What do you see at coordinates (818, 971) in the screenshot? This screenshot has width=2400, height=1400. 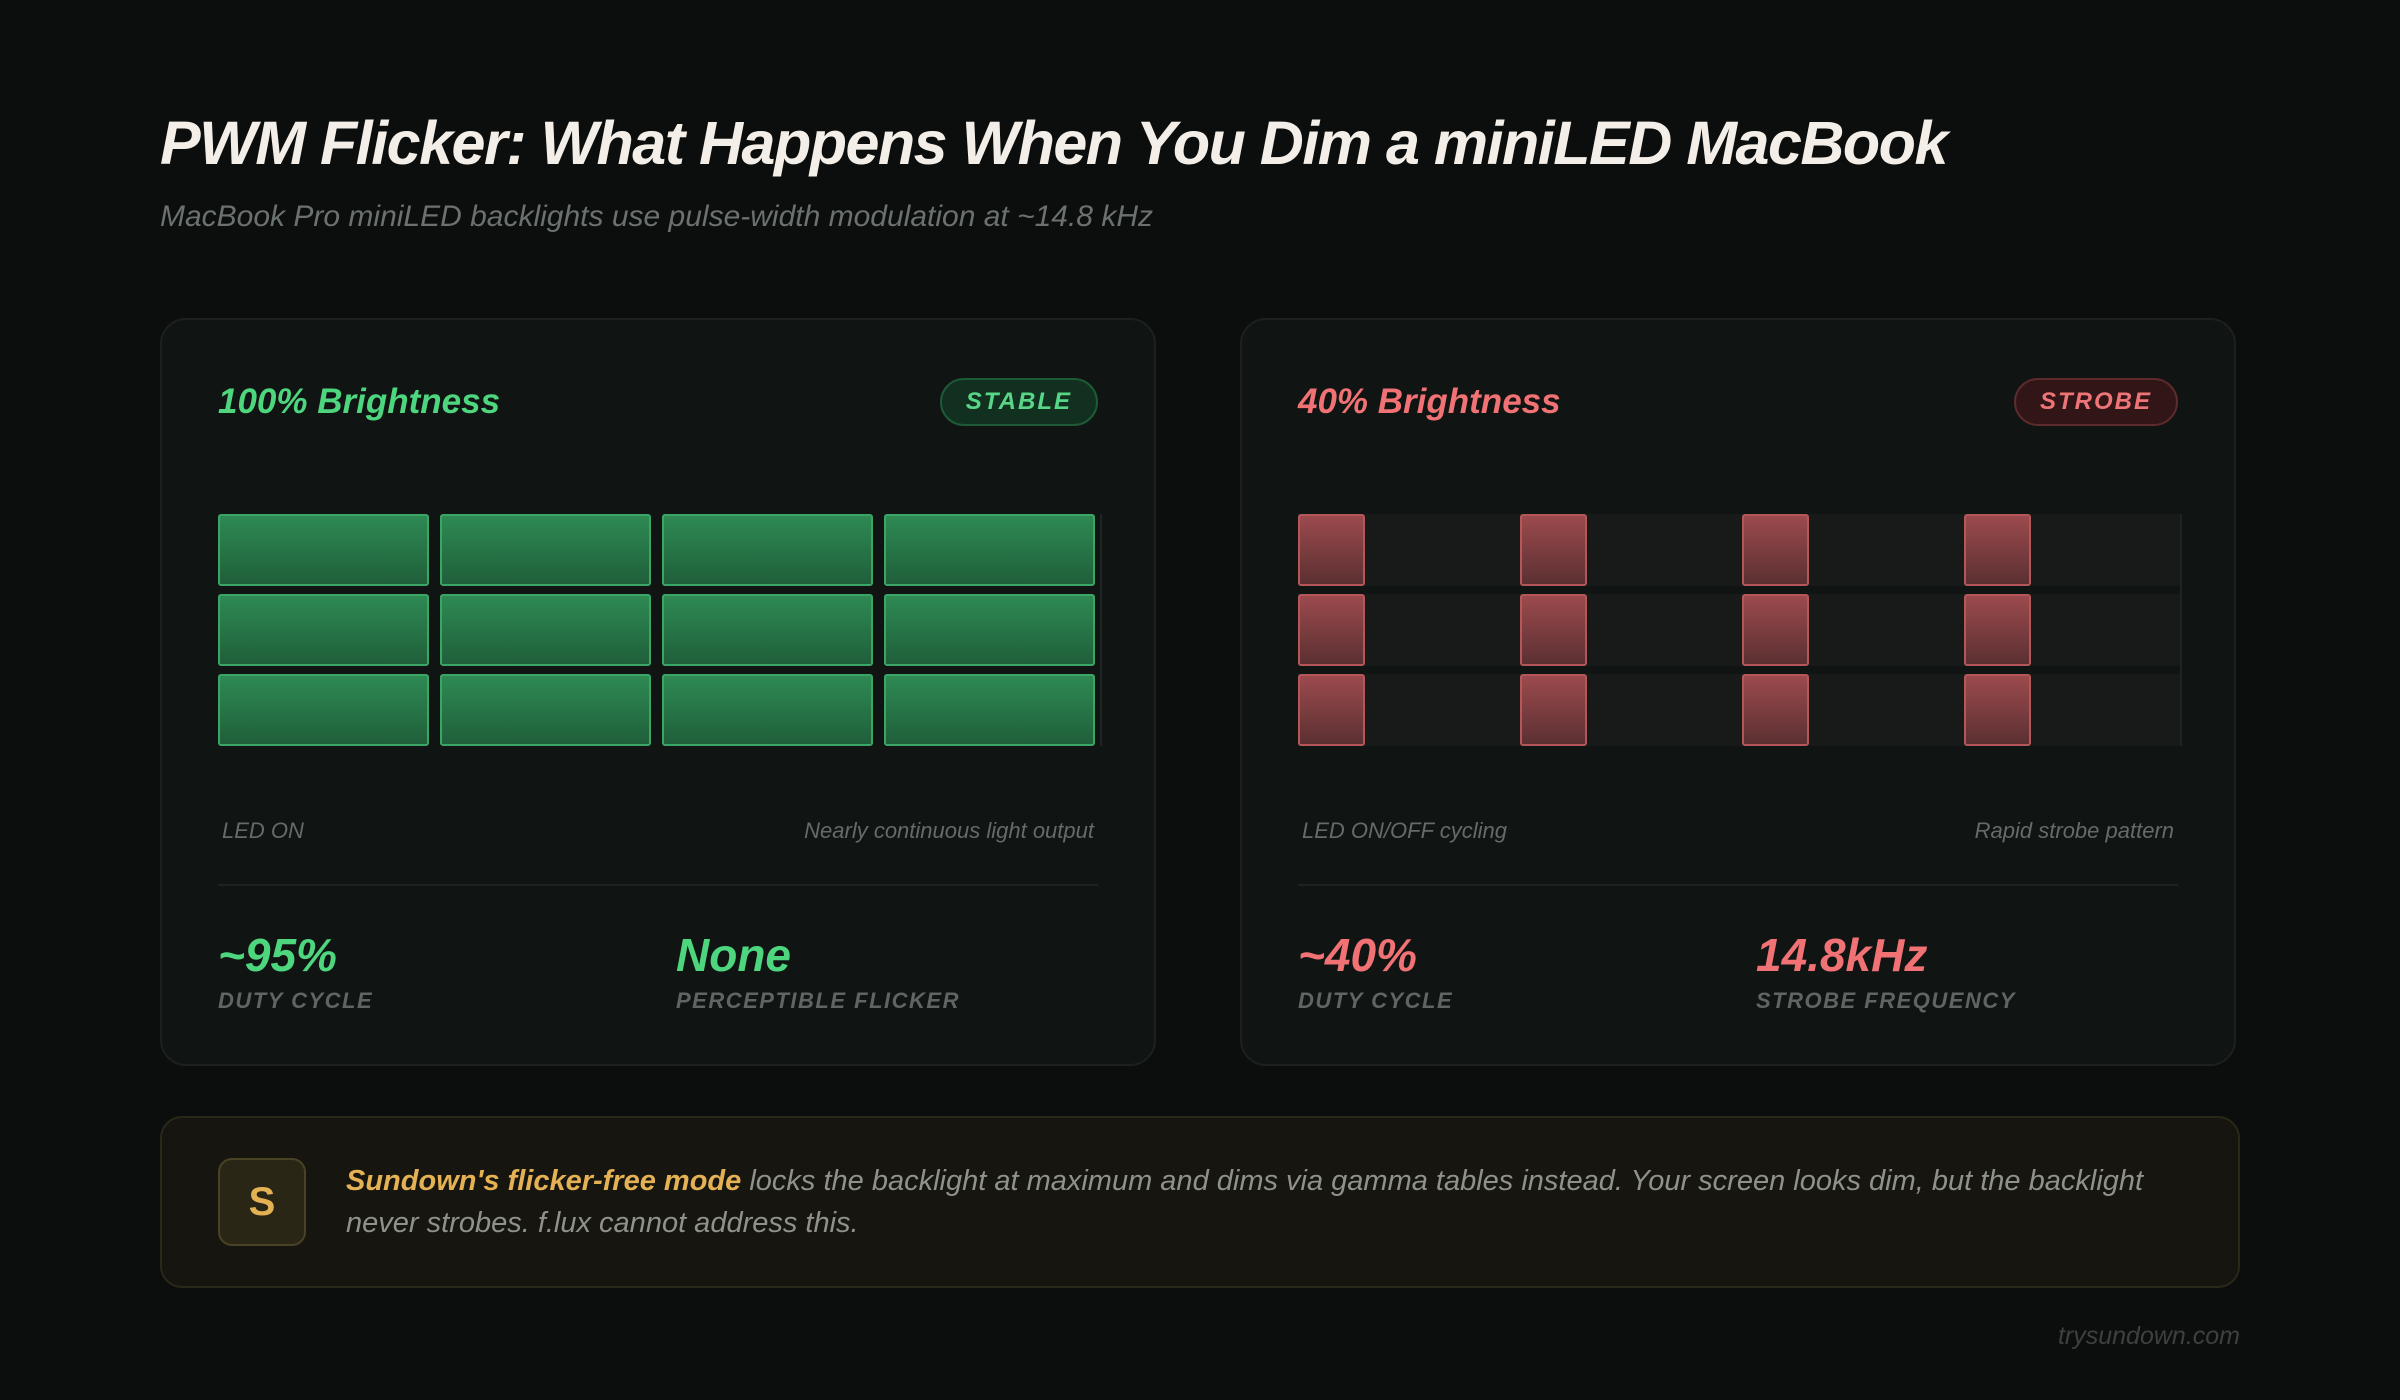 I see `flicker-stat: None PERCEPTIBLE FLICKER` at bounding box center [818, 971].